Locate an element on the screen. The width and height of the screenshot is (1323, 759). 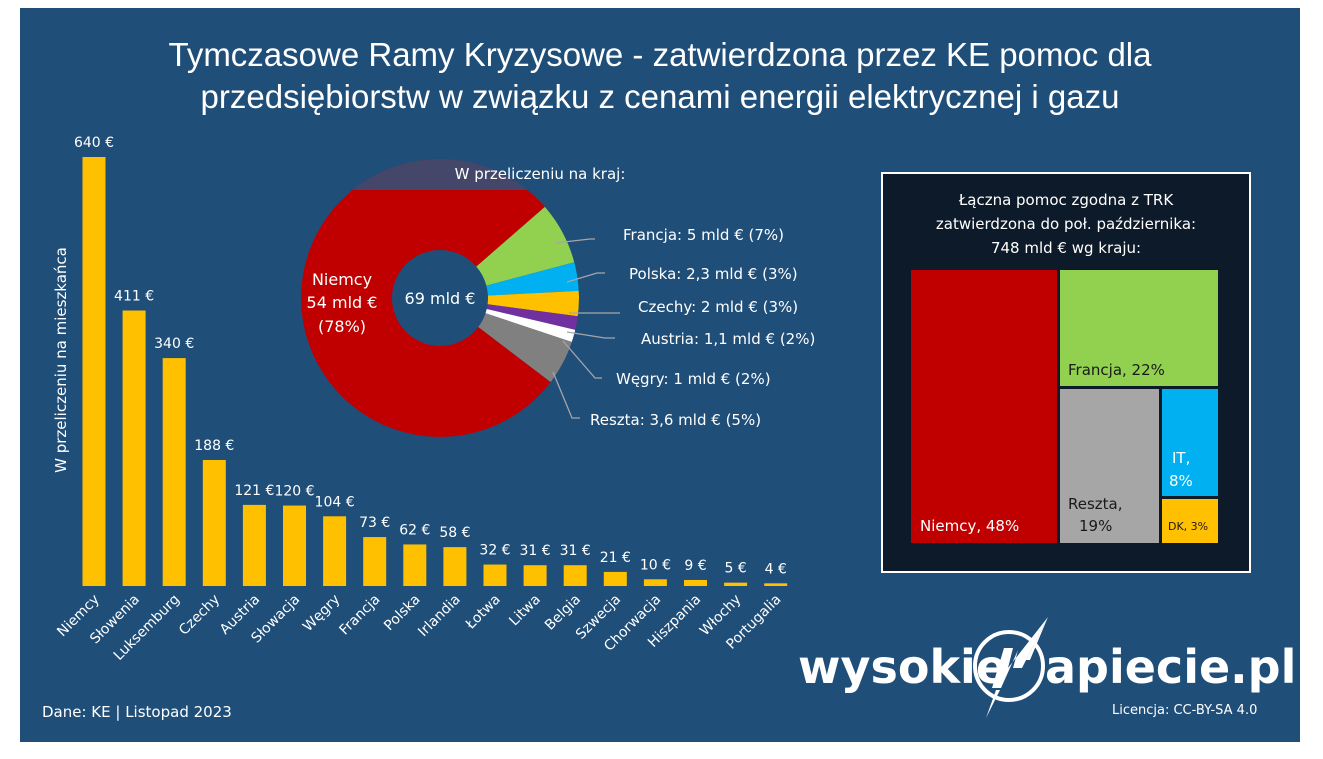
treemap-title-line1: Łączna pomoc zgodna z TRK is located at coordinates (1066, 200).